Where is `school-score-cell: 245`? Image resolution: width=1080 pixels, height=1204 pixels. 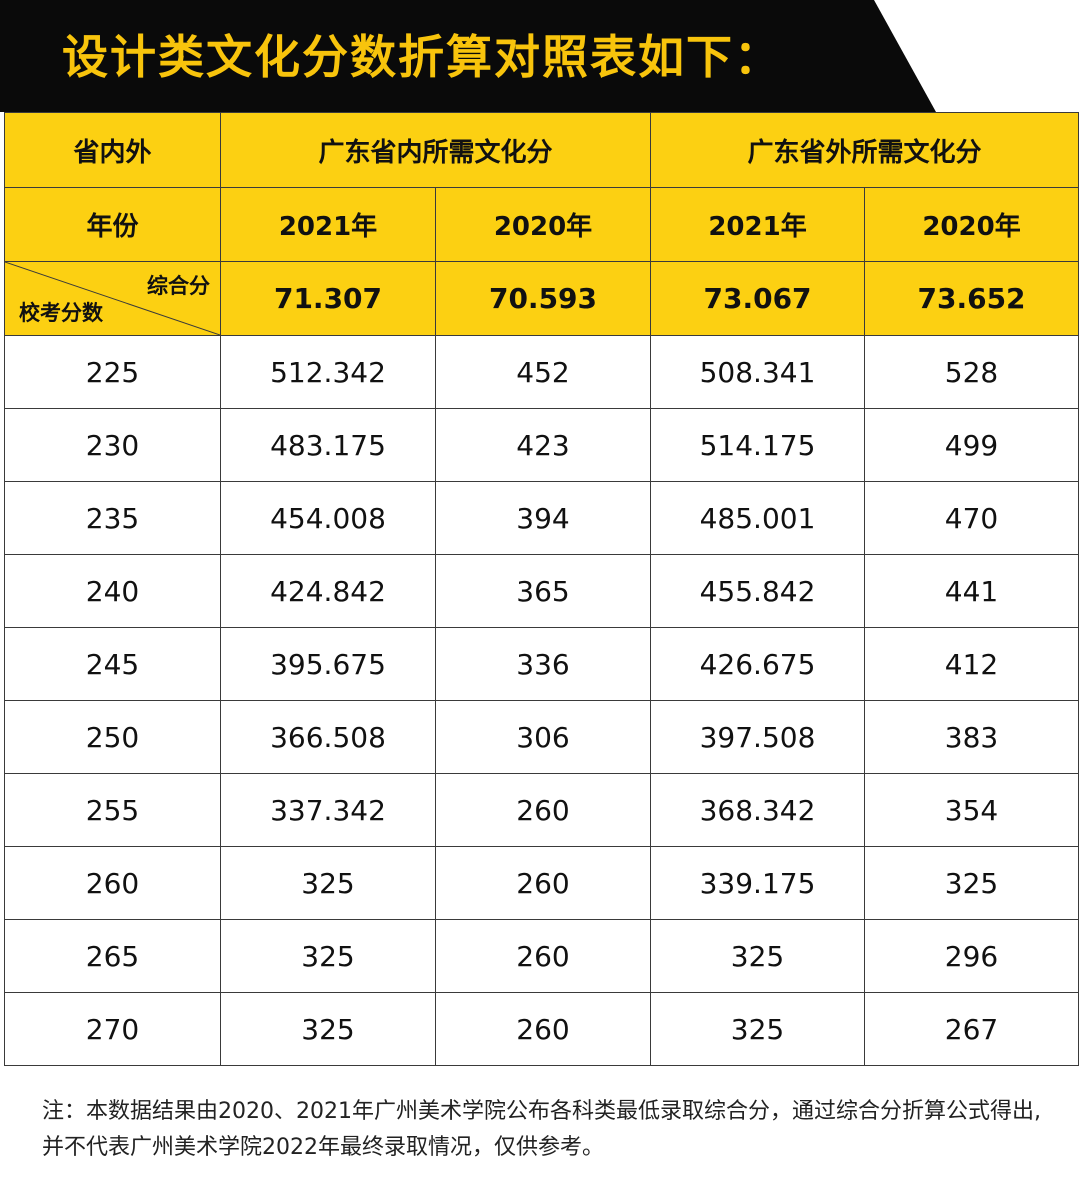 school-score-cell: 245 is located at coordinates (112, 664).